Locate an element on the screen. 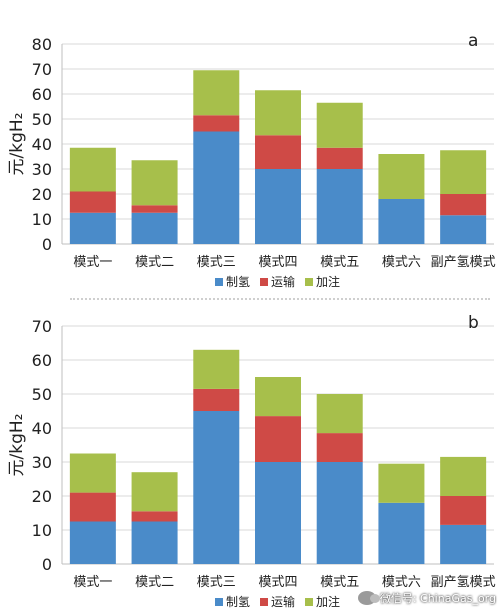 The width and height of the screenshot is (504, 616). chart-b-ytick-label: 20 is located at coordinates (42, 496).